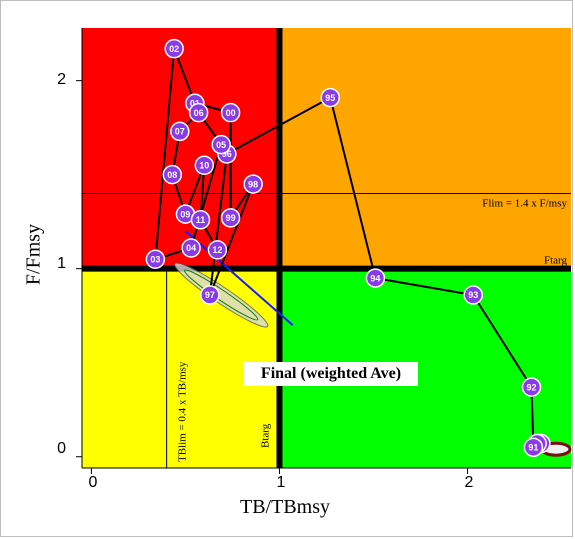 The image size is (575, 539). I want to click on x-tick-label-2: 2, so click(469, 482).